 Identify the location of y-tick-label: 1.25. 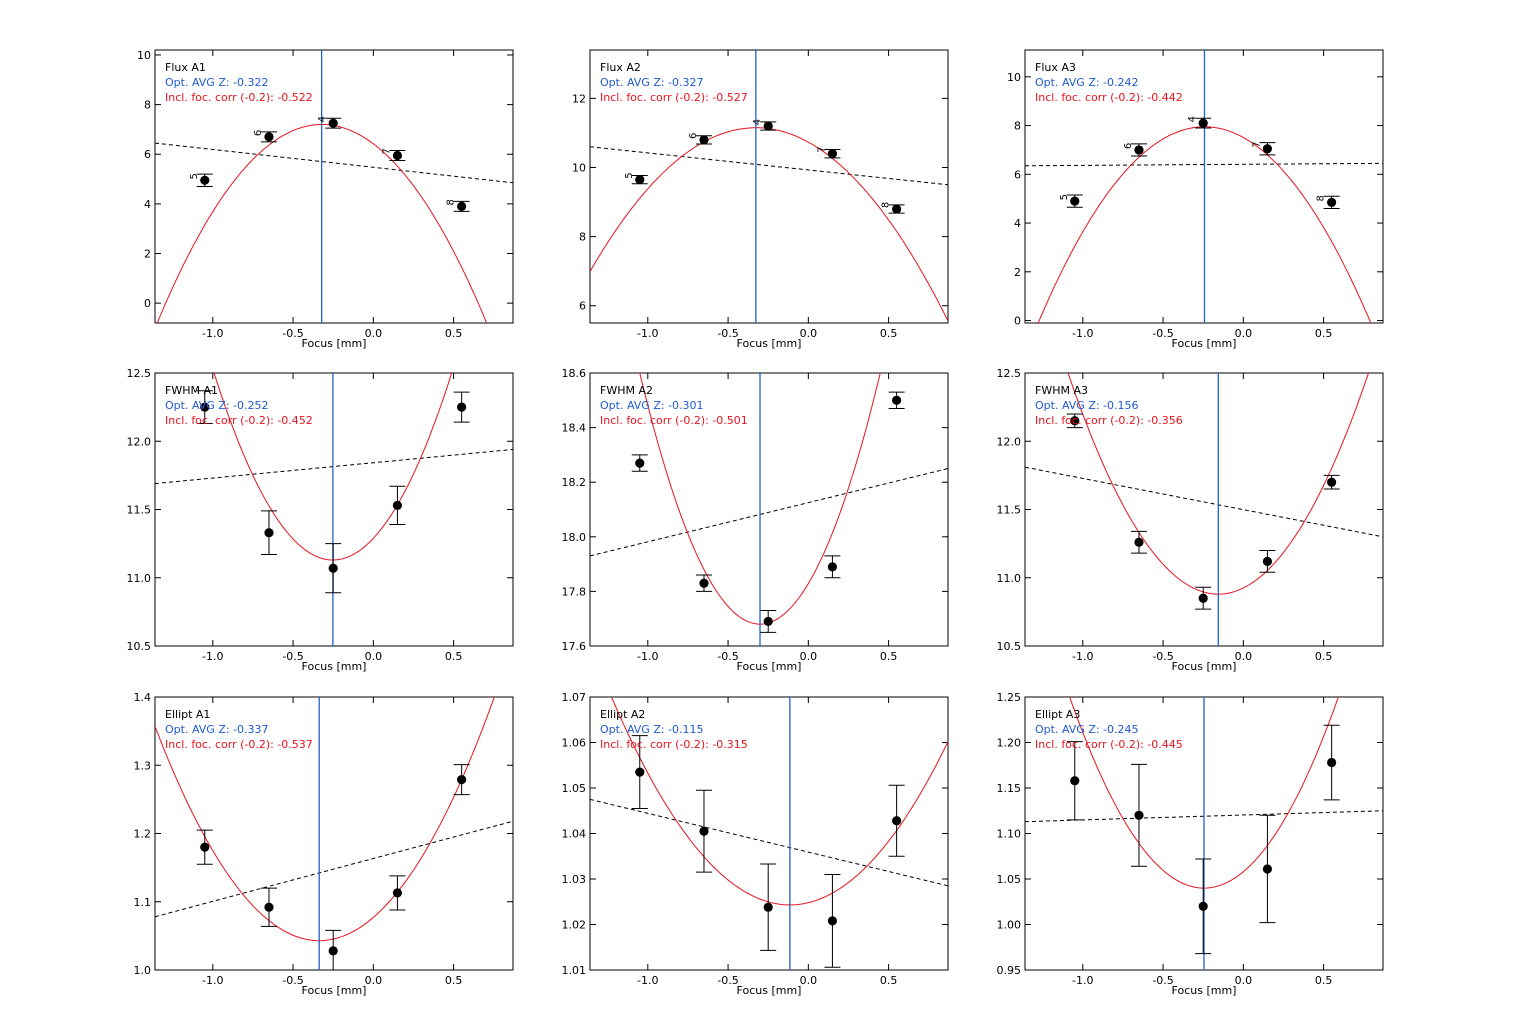
(1009, 697).